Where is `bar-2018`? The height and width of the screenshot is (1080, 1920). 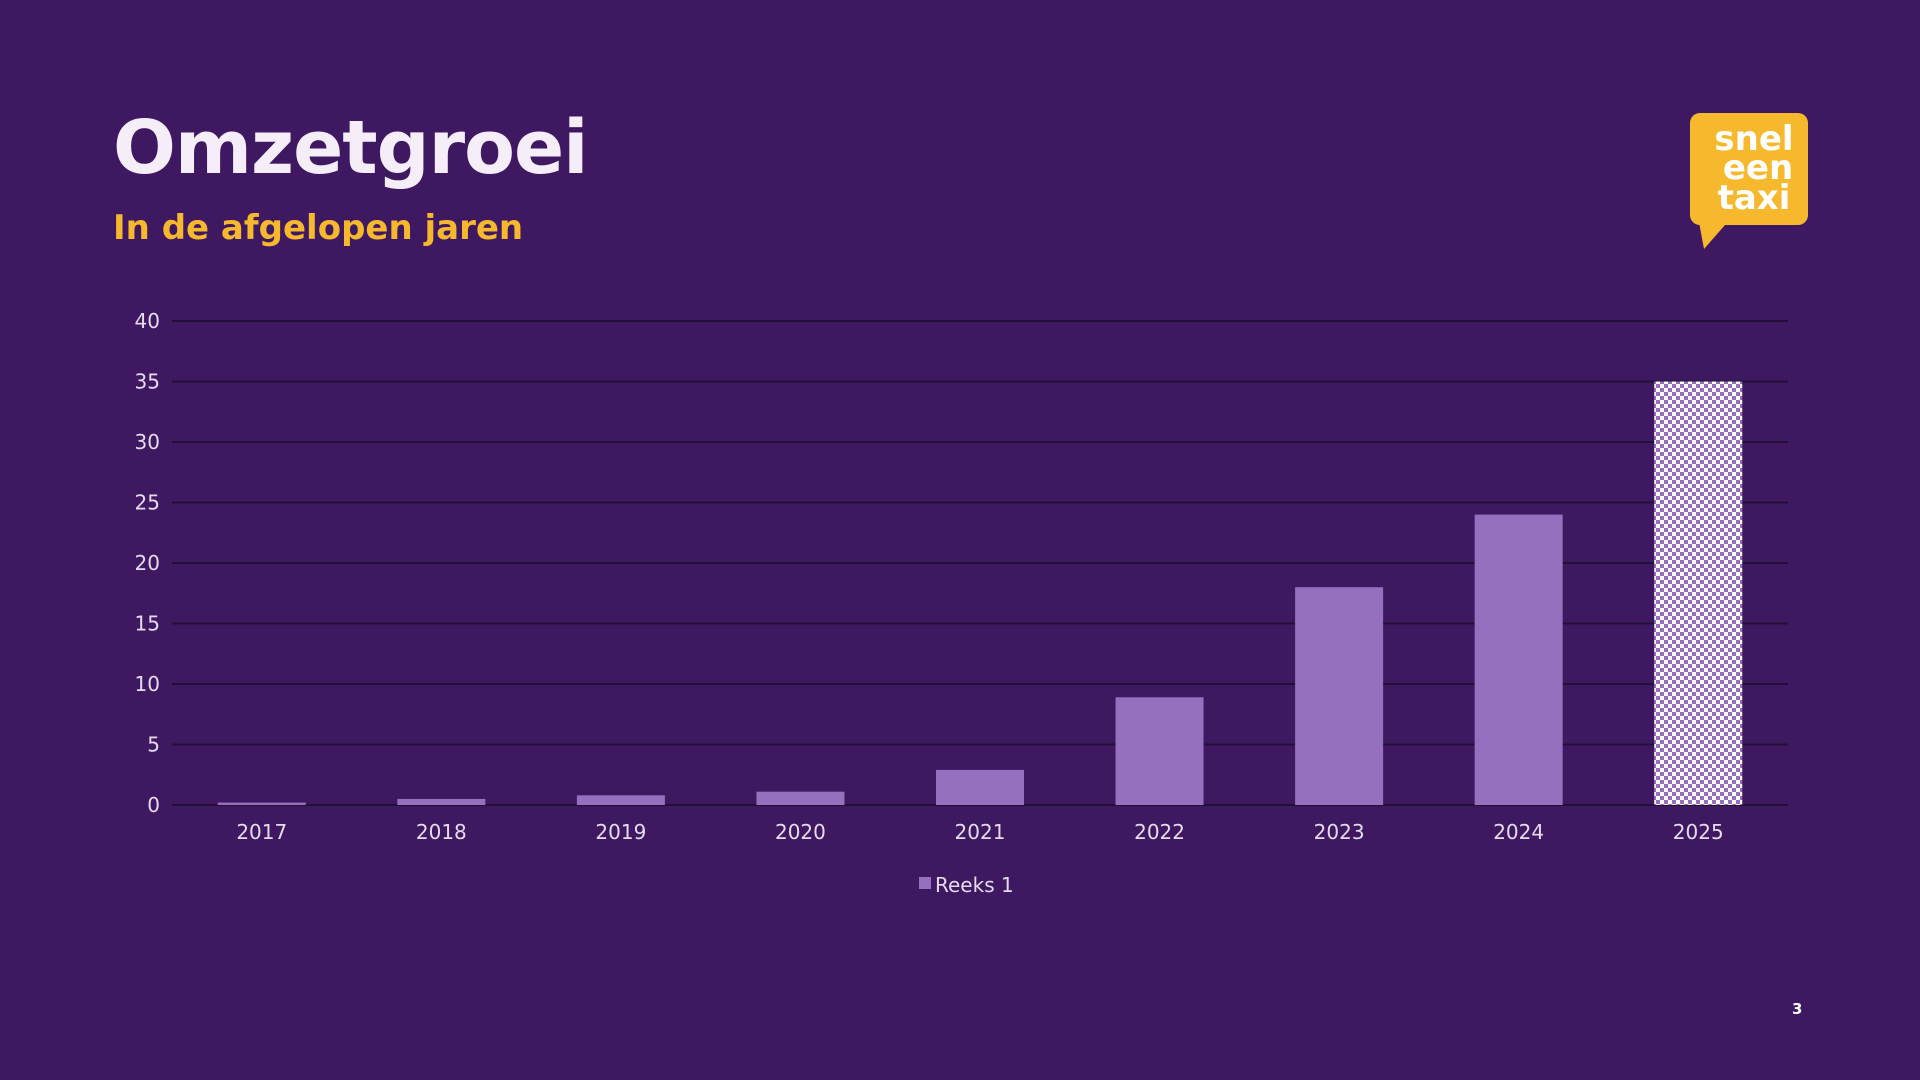
bar-2018 is located at coordinates (441, 801).